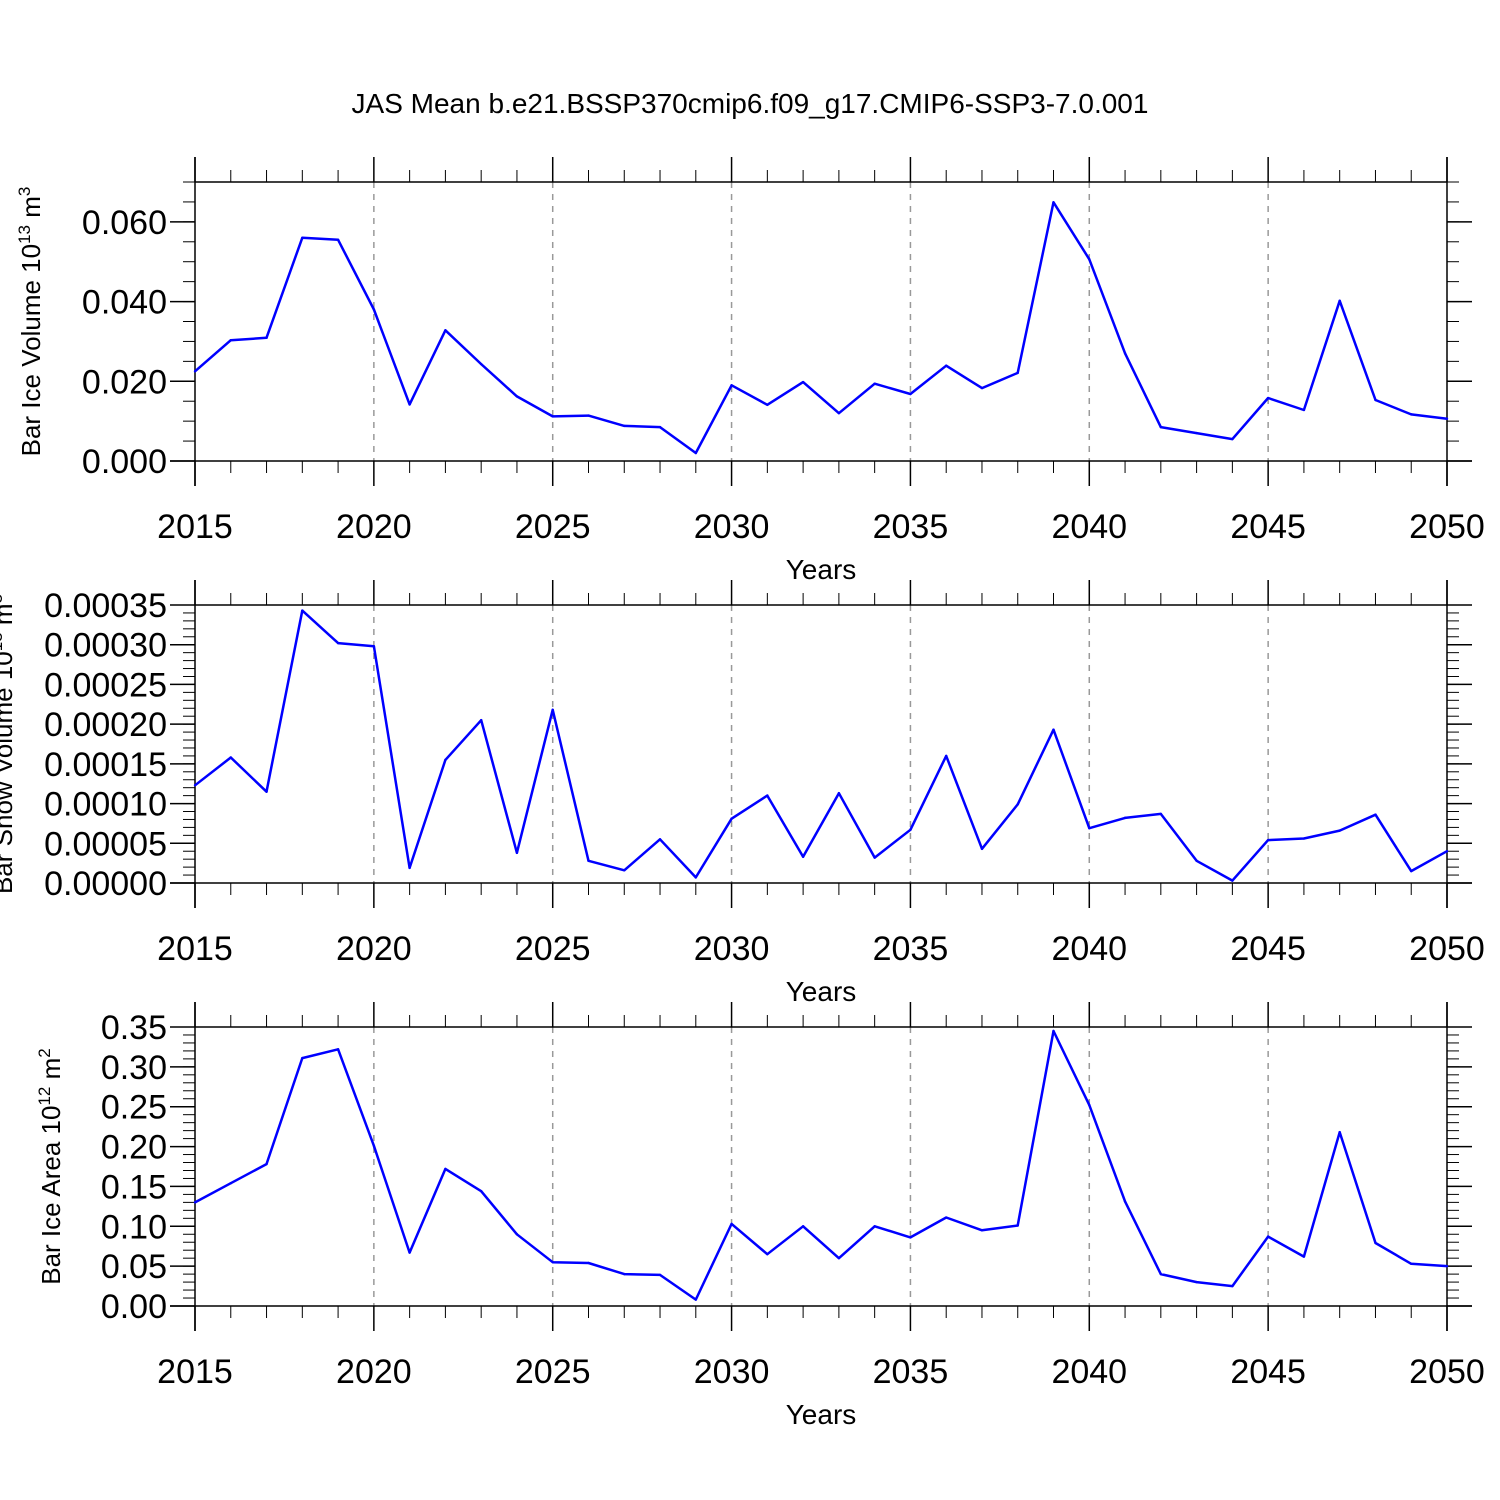 This screenshot has width=1500, height=1500. I want to click on y-label-unit-exponent: 3, so click(3, 598).